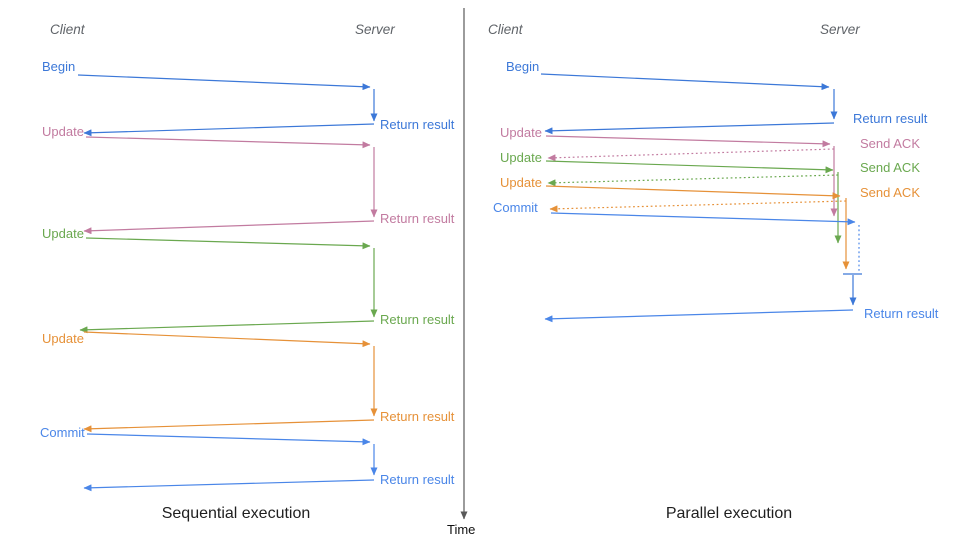  What do you see at coordinates (236, 513) in the screenshot?
I see `sequential-title: Sequential execution` at bounding box center [236, 513].